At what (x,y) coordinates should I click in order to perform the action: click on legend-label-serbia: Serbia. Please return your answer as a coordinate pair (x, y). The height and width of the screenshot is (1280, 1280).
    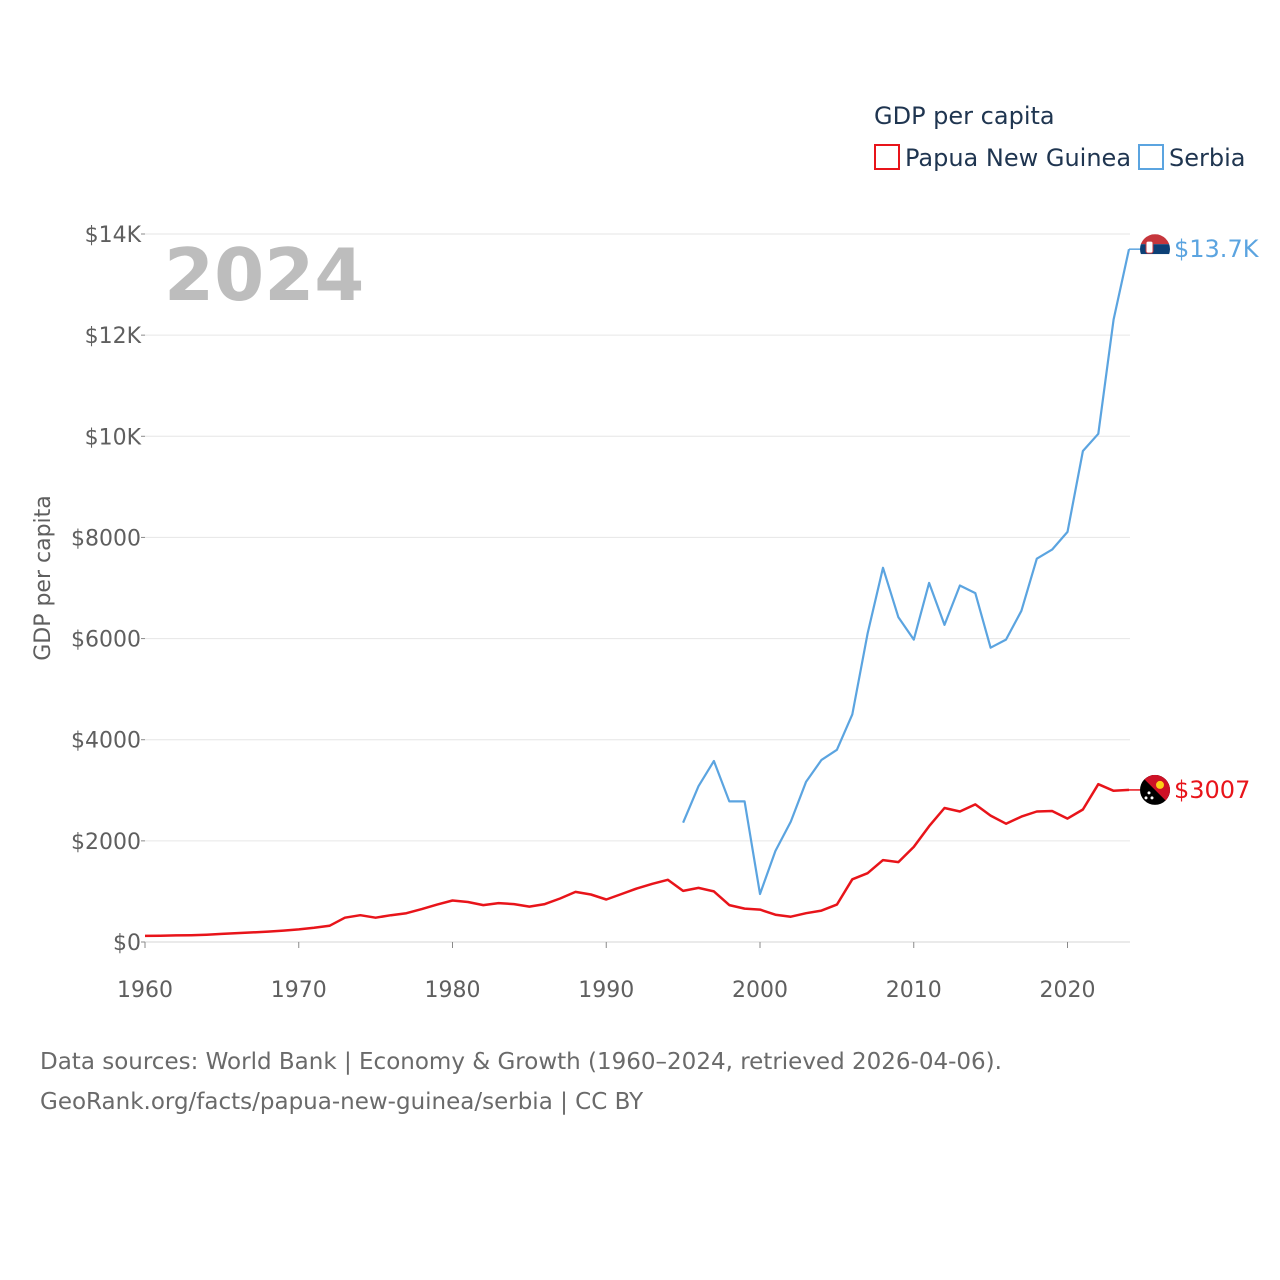
    Looking at the image, I should click on (1207, 158).